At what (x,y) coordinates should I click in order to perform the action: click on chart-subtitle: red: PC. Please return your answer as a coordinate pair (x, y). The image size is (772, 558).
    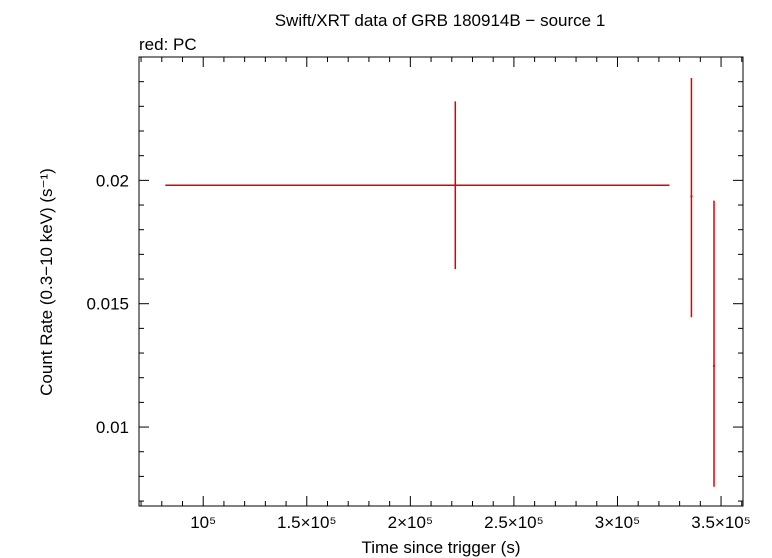
    Looking at the image, I should click on (168, 44).